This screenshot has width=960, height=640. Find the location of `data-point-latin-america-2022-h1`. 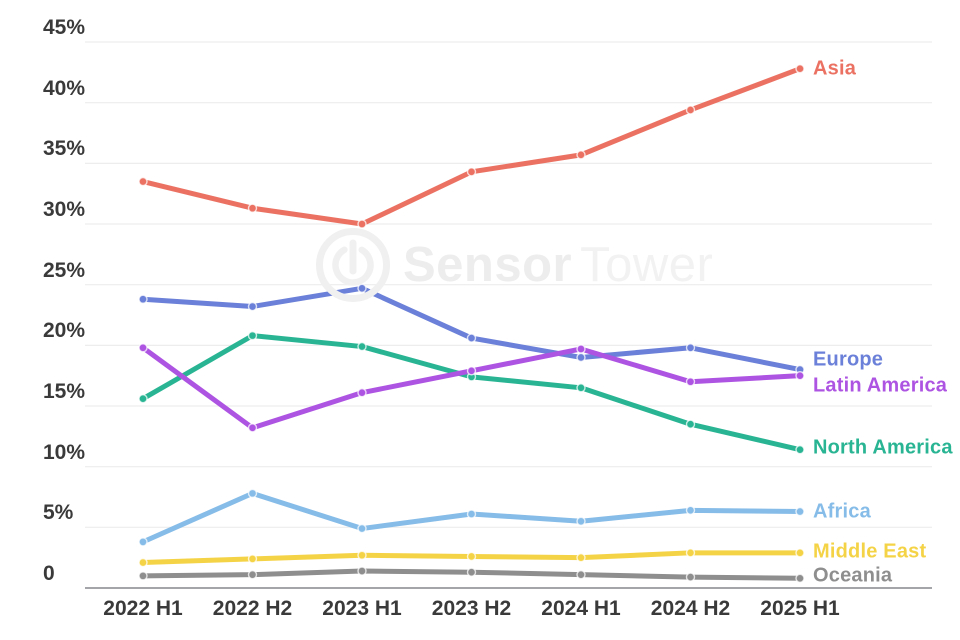

data-point-latin-america-2022-h1 is located at coordinates (143, 348).